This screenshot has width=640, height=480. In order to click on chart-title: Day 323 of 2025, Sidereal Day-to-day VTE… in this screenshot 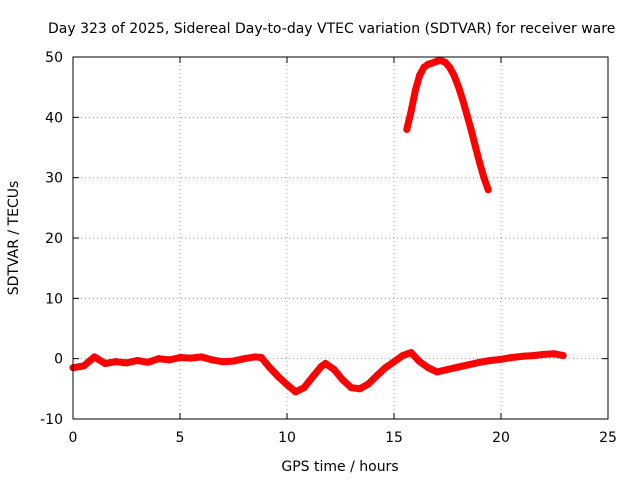, I will do `click(331, 29)`.